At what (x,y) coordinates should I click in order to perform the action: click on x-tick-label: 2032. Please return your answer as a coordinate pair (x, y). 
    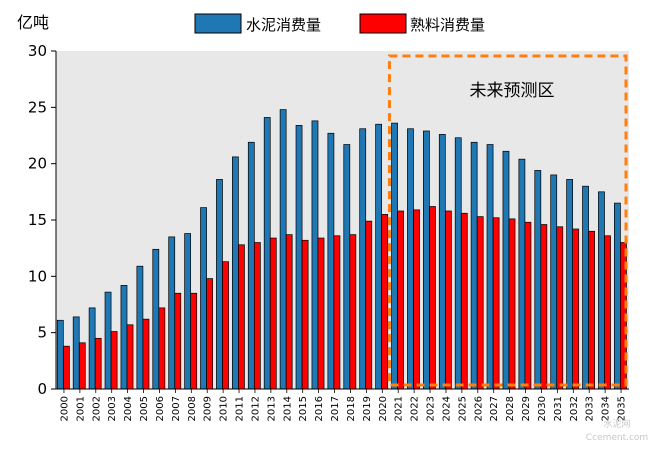
    Looking at the image, I should click on (574, 408).